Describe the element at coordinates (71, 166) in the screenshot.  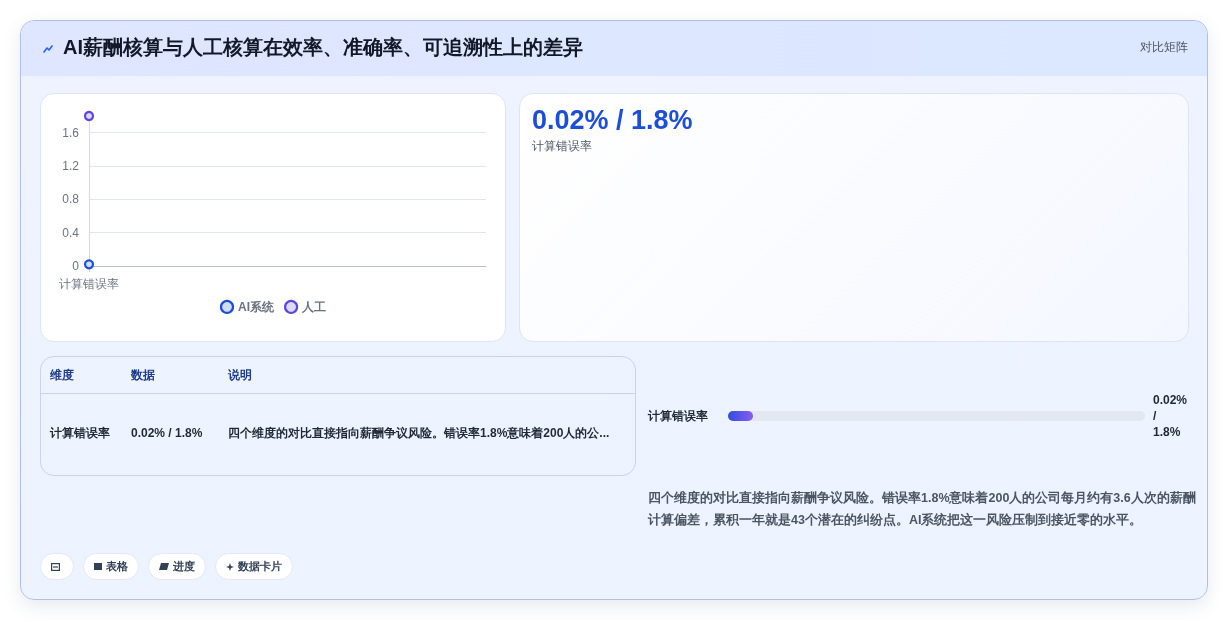
I see `y-tick-label: 1.2` at that location.